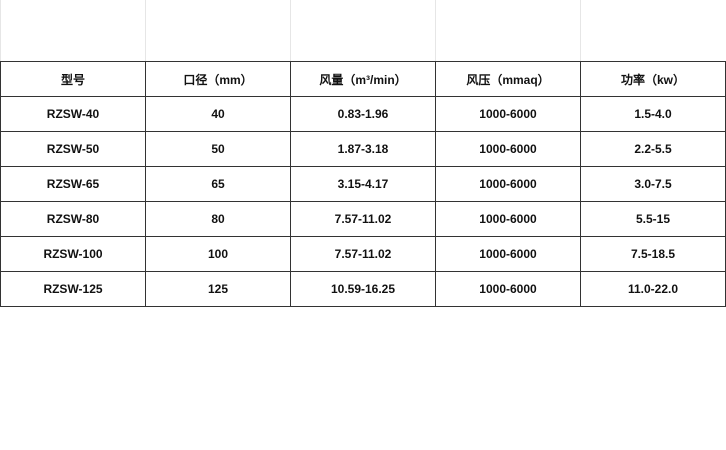  I want to click on cell-power: 1.5-4.0, so click(653, 114).